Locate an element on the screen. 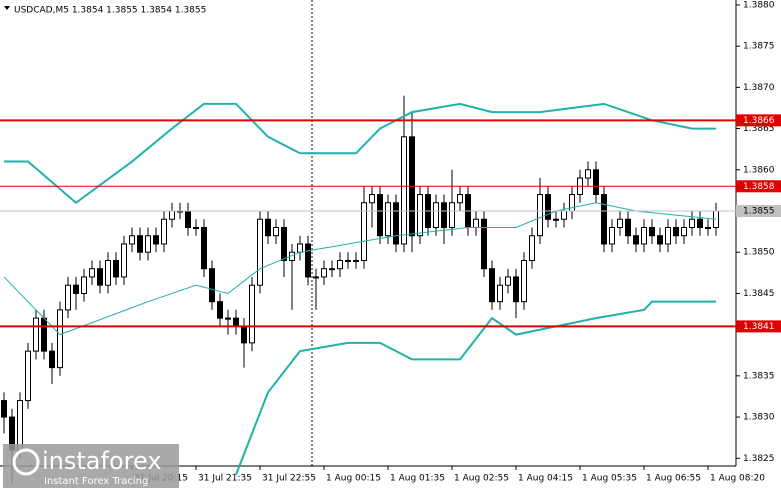 The width and height of the screenshot is (781, 489). y-tick-label: 1.3830 is located at coordinates (759, 418).